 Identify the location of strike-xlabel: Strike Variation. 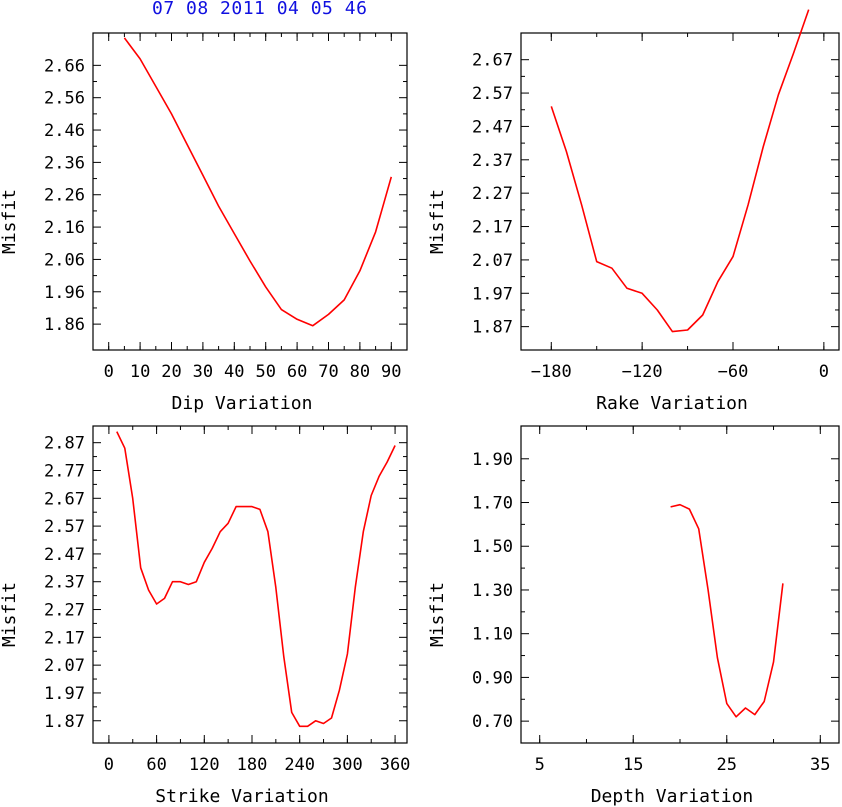
(241, 796).